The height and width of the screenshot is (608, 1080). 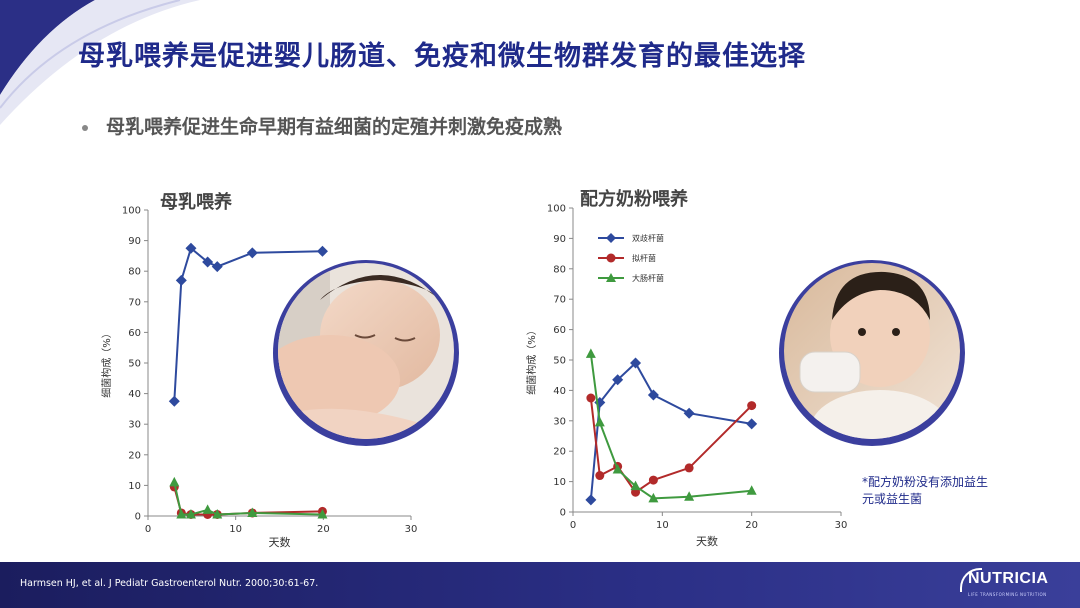 What do you see at coordinates (442, 56) in the screenshot?
I see `slide-title: 母乳喂养是促进婴儿肠道、免疫和微生物群发育的最佳选择` at bounding box center [442, 56].